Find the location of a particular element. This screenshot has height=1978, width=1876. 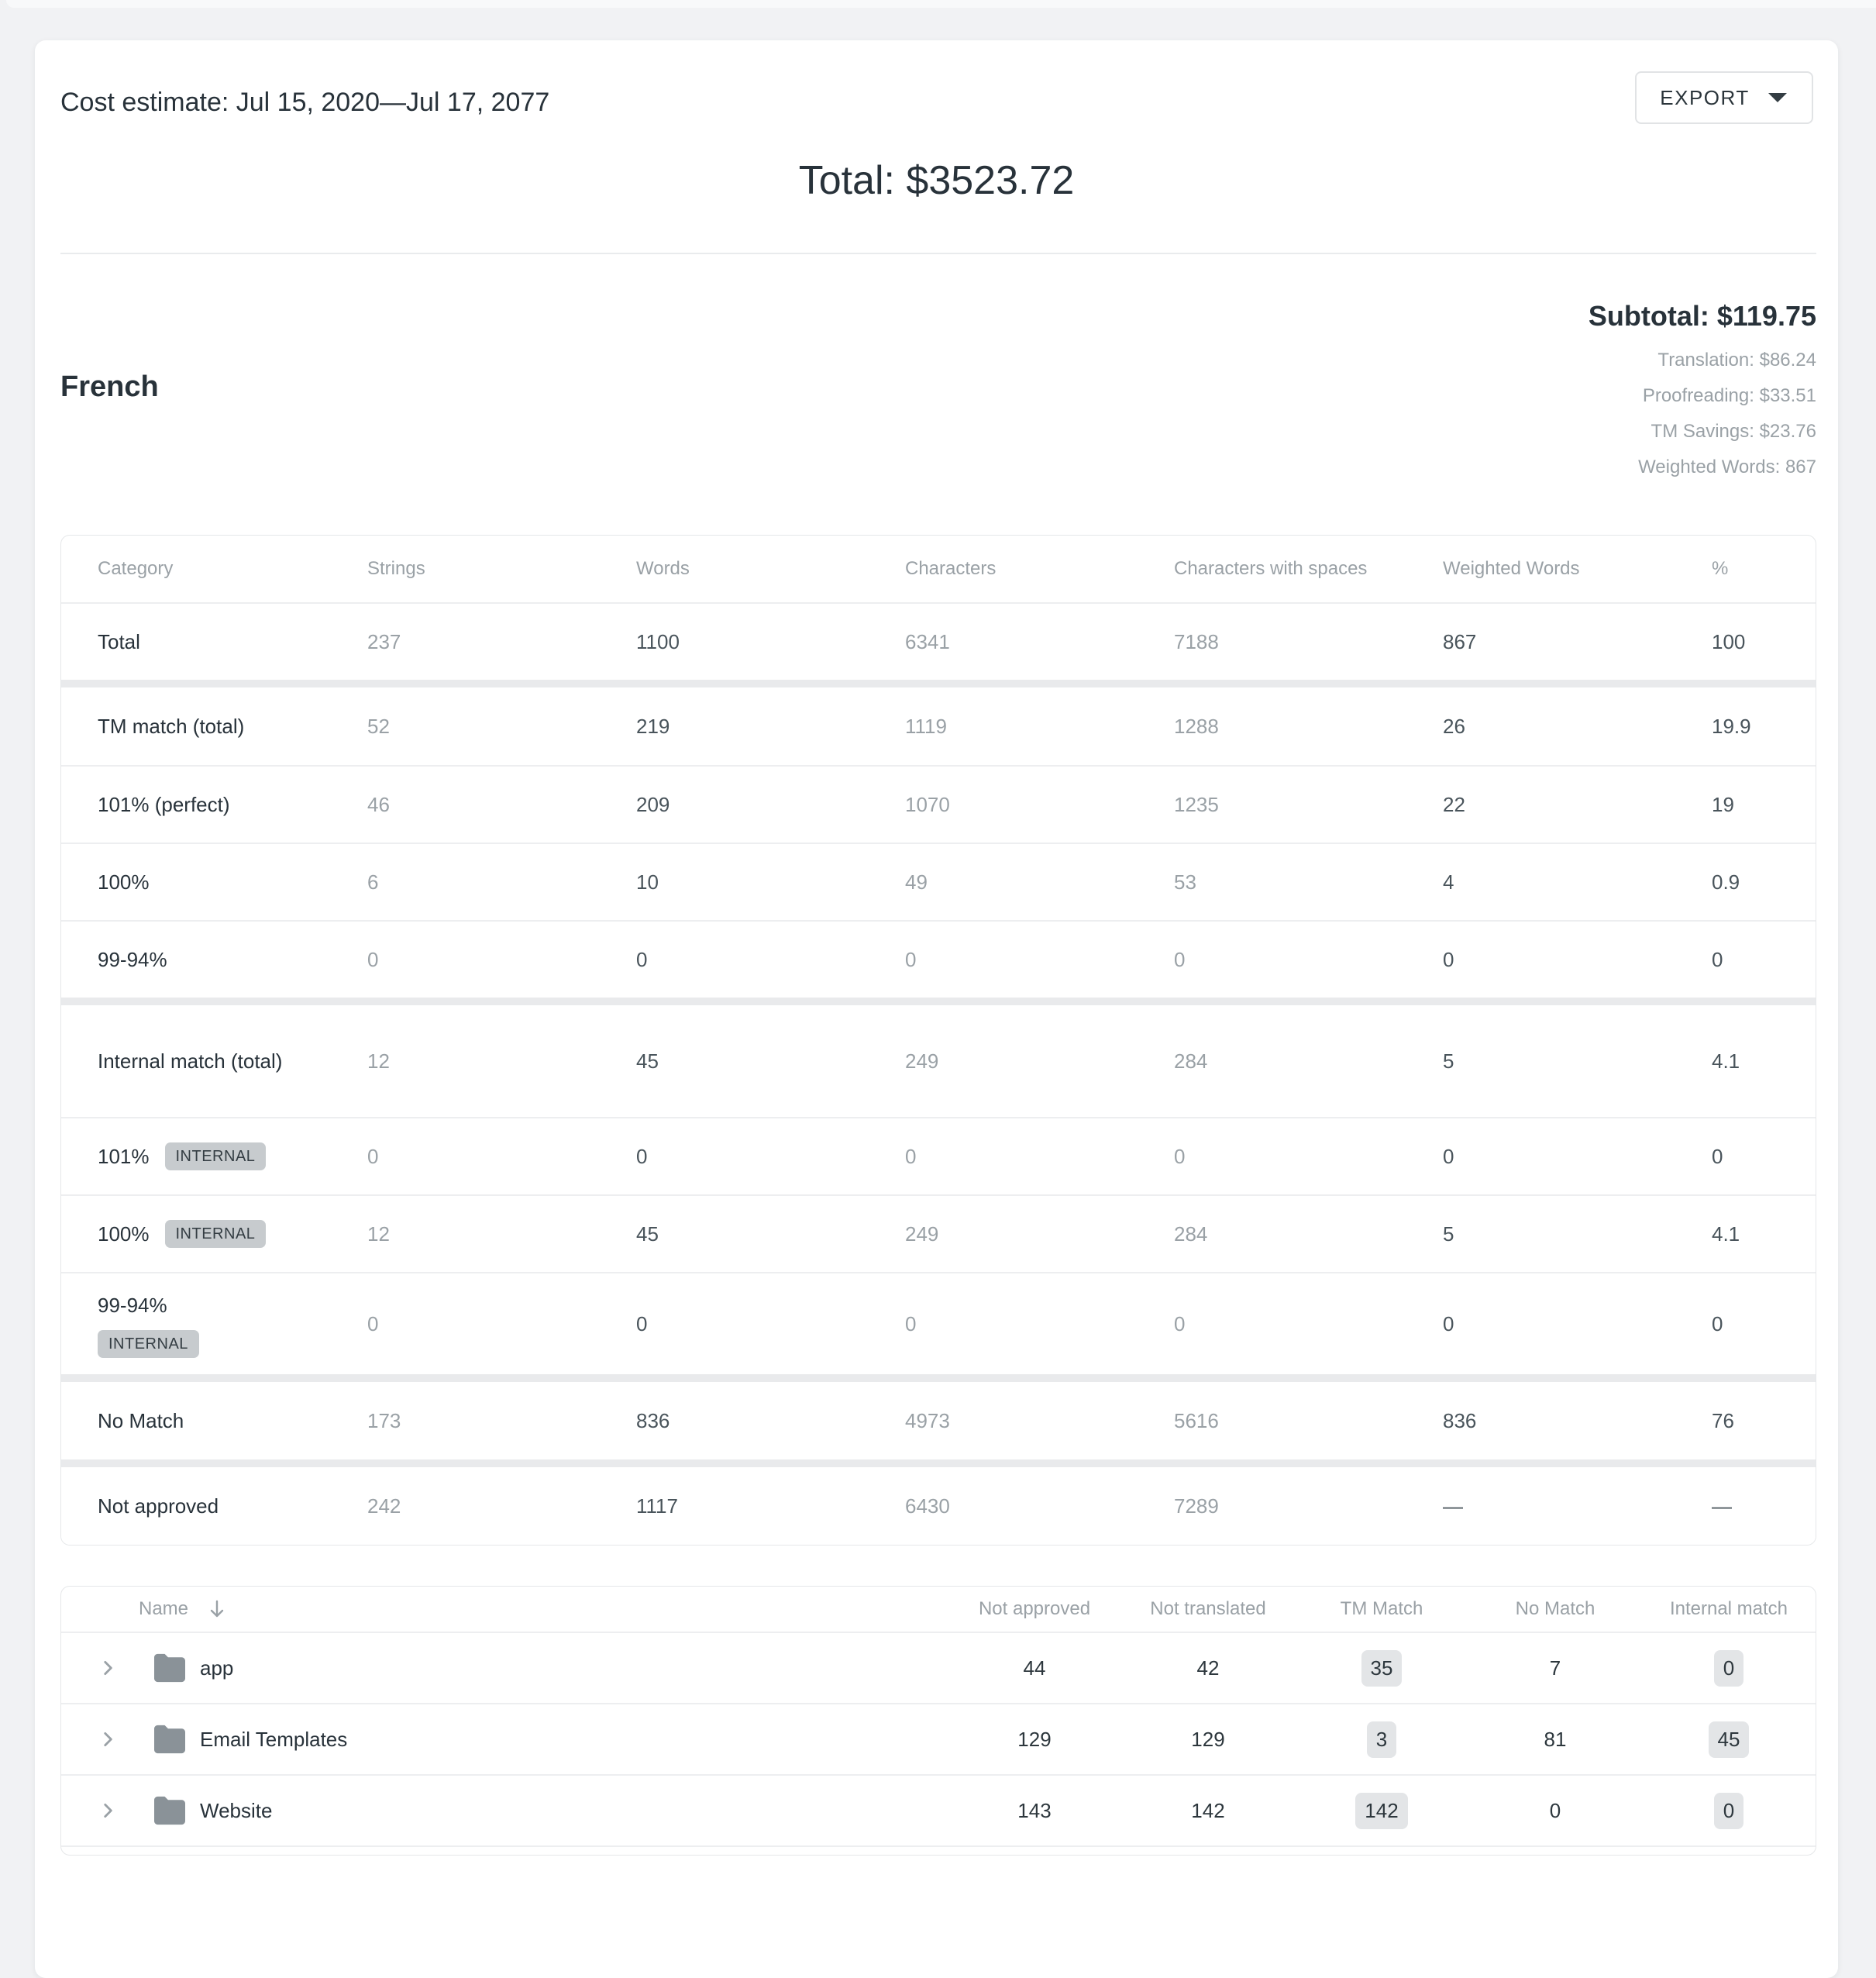

strings-value: 46 is located at coordinates (378, 804).